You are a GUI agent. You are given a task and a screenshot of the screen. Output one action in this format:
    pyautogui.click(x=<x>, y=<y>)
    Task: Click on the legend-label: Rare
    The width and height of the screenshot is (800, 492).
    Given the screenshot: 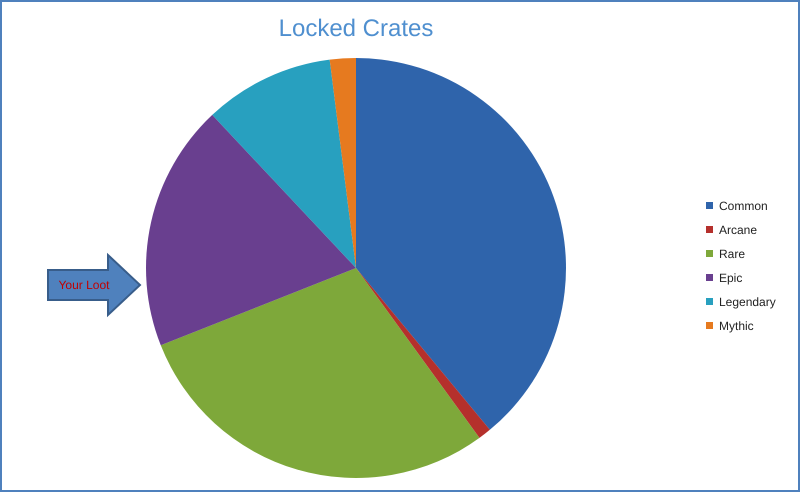 What is the action you would take?
    pyautogui.click(x=732, y=254)
    